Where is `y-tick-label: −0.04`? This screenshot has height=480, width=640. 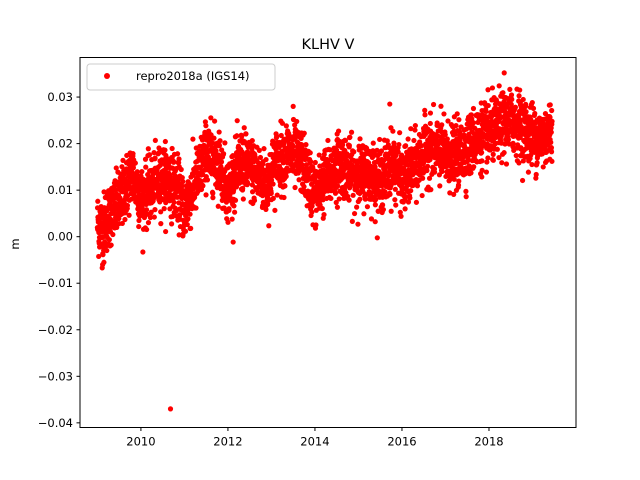
y-tick-label: −0.04 is located at coordinates (55, 423).